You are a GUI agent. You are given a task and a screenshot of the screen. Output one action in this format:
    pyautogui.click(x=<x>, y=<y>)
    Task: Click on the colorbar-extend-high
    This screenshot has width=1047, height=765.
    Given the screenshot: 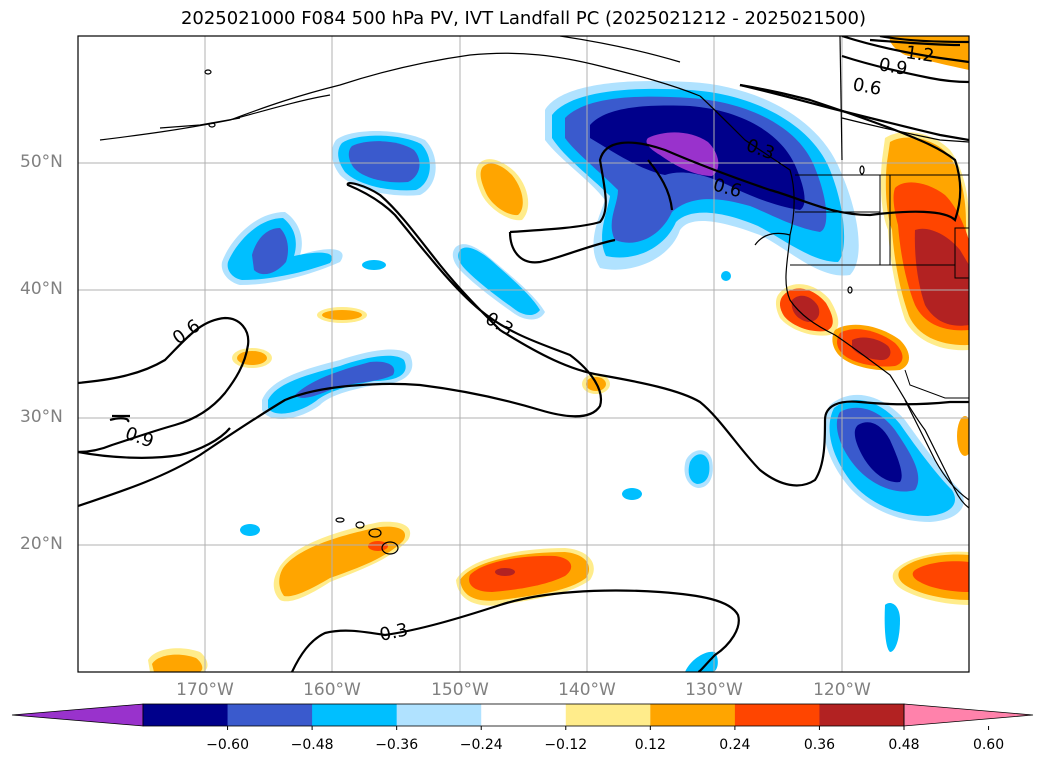 What is the action you would take?
    pyautogui.click(x=968, y=715)
    